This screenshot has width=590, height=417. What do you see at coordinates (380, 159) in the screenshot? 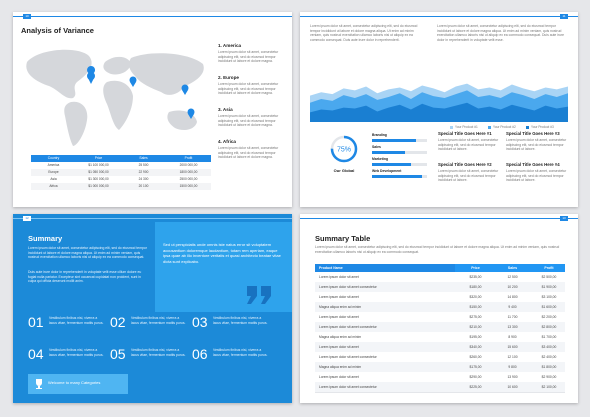
I see `skill-label: Marketing` at bounding box center [380, 159].